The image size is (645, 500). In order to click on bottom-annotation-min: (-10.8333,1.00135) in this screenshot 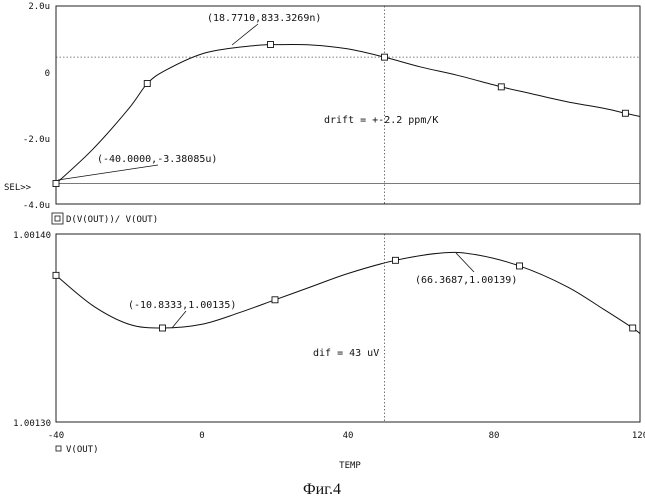, I will do `click(182, 305)`.